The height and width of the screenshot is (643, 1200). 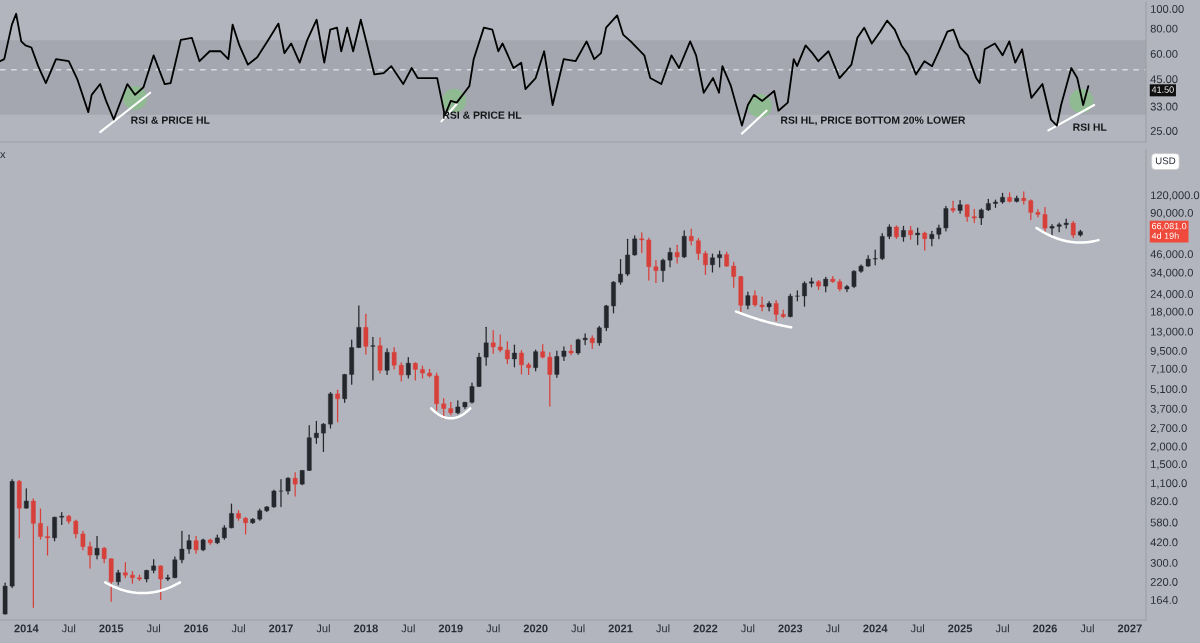 I want to click on text: 66,081.0 4d 19h, so click(x=1169, y=230).